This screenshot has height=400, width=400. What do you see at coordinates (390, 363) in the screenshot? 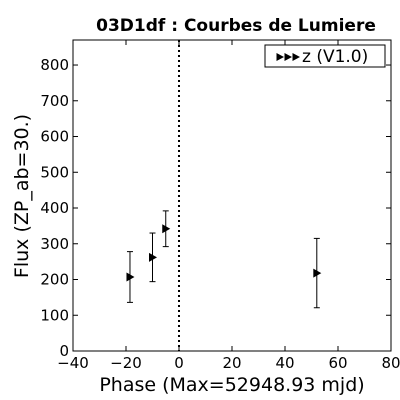
I see `x-tick-label: 80` at bounding box center [390, 363].